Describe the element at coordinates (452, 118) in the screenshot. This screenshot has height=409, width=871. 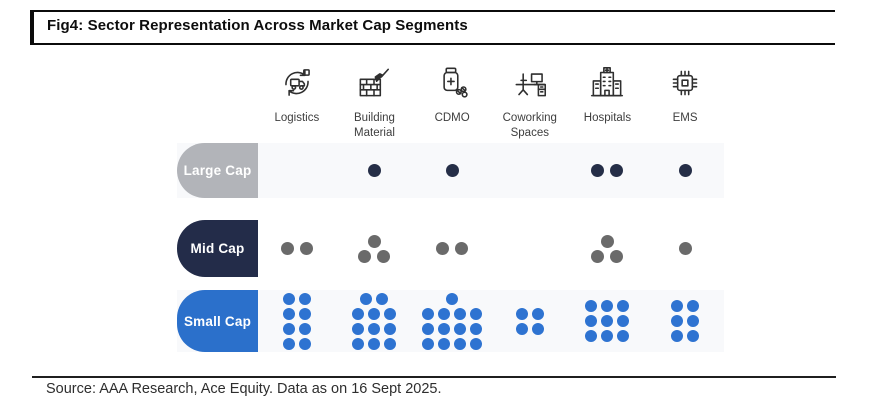
I see `column-label: CDMO` at that location.